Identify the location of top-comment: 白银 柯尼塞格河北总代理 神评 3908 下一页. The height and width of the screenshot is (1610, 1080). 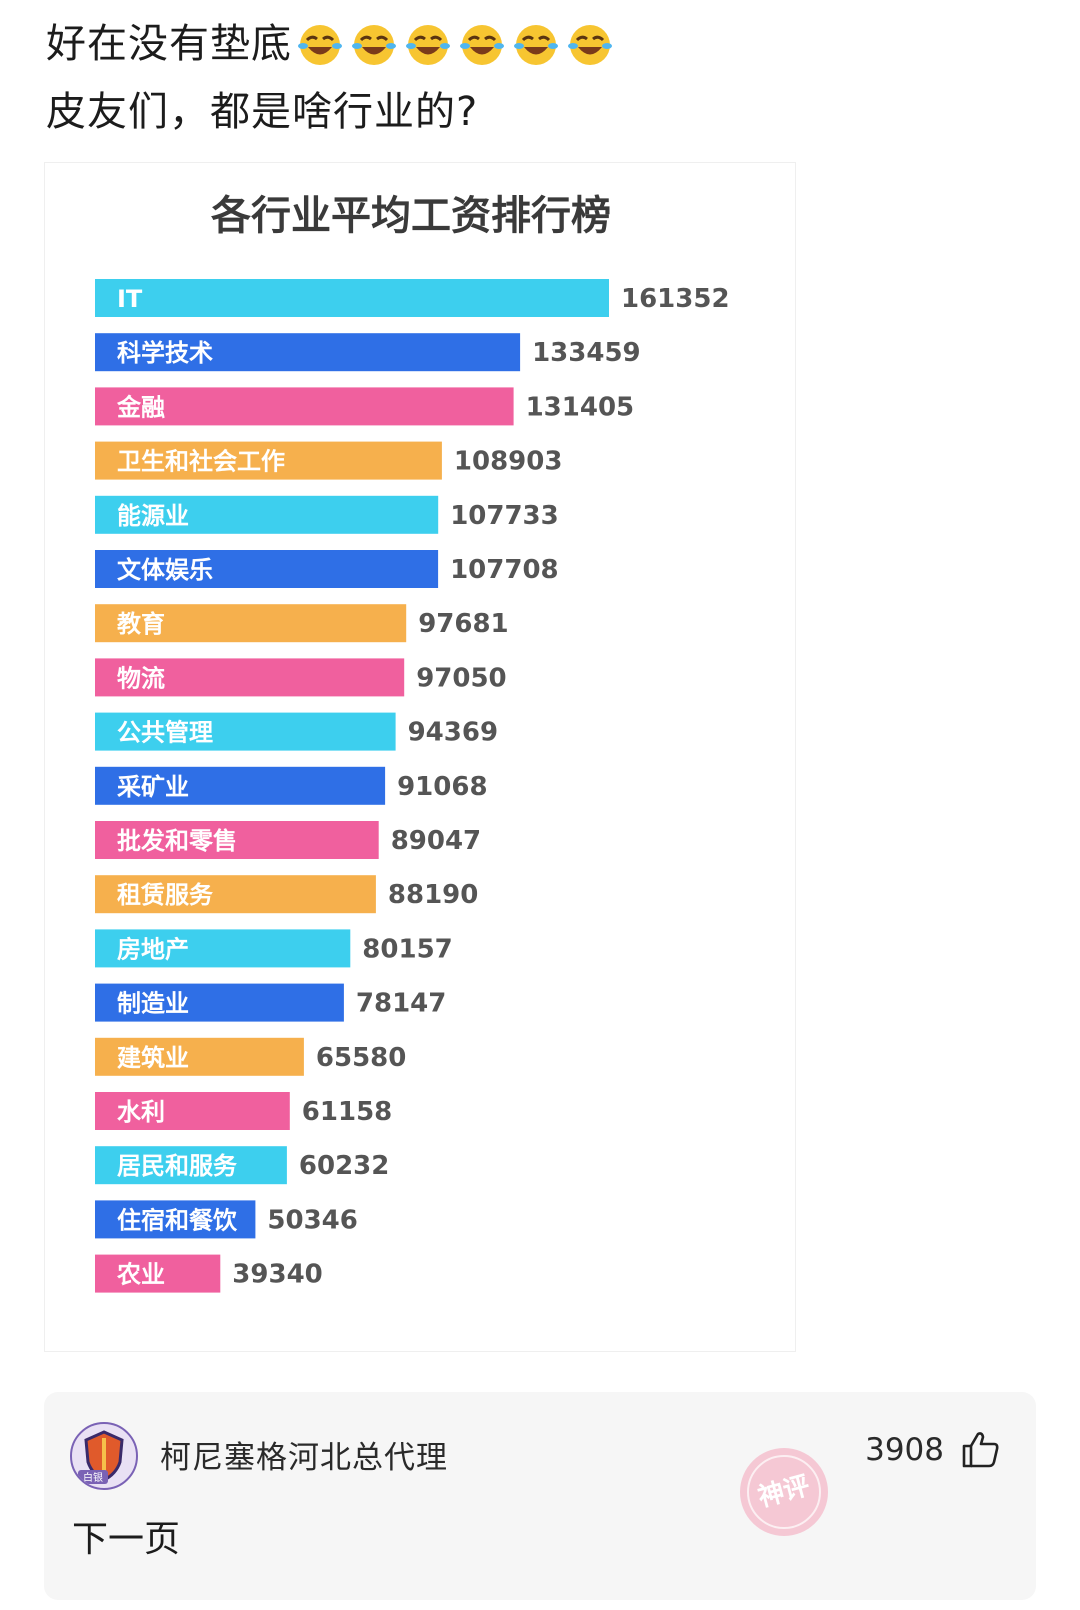
(540, 1496).